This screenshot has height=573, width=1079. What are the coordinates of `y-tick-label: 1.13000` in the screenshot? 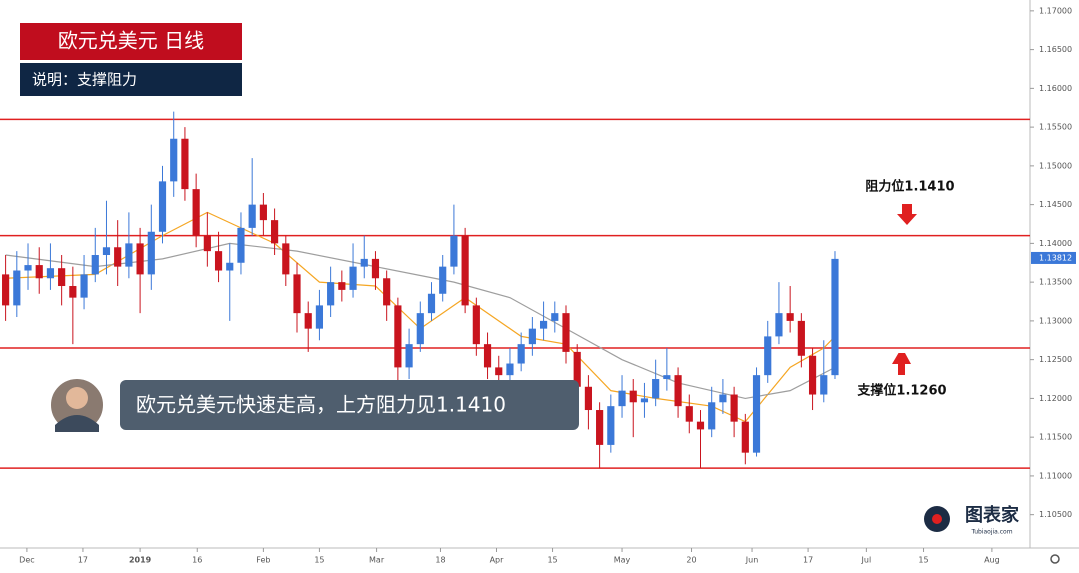 It's located at (1055, 320).